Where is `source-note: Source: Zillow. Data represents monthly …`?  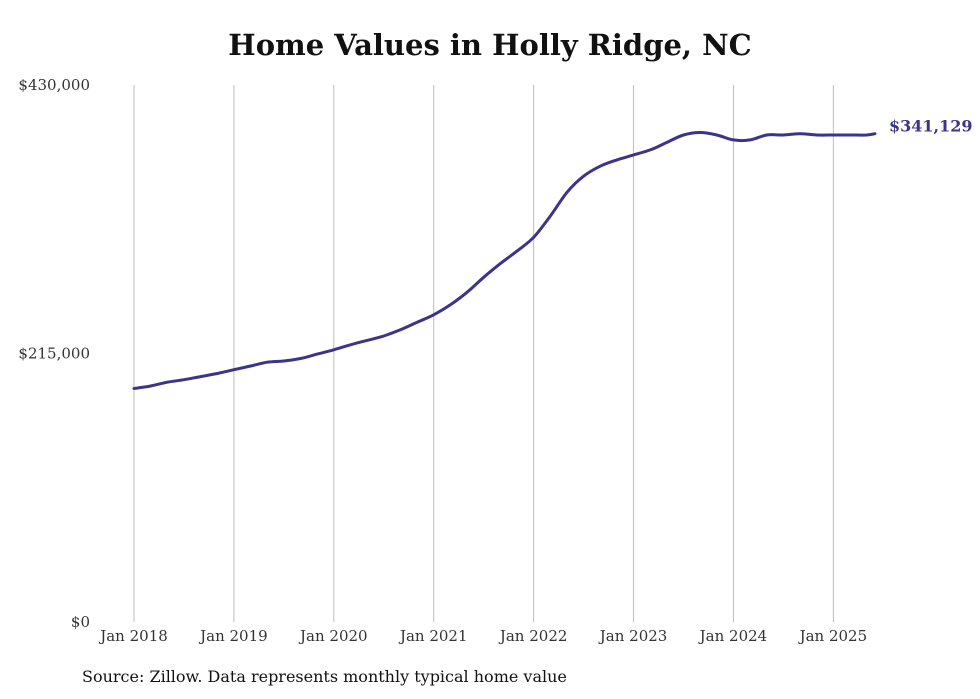
source-note: Source: Zillow. Data represents monthly … is located at coordinates (324, 676).